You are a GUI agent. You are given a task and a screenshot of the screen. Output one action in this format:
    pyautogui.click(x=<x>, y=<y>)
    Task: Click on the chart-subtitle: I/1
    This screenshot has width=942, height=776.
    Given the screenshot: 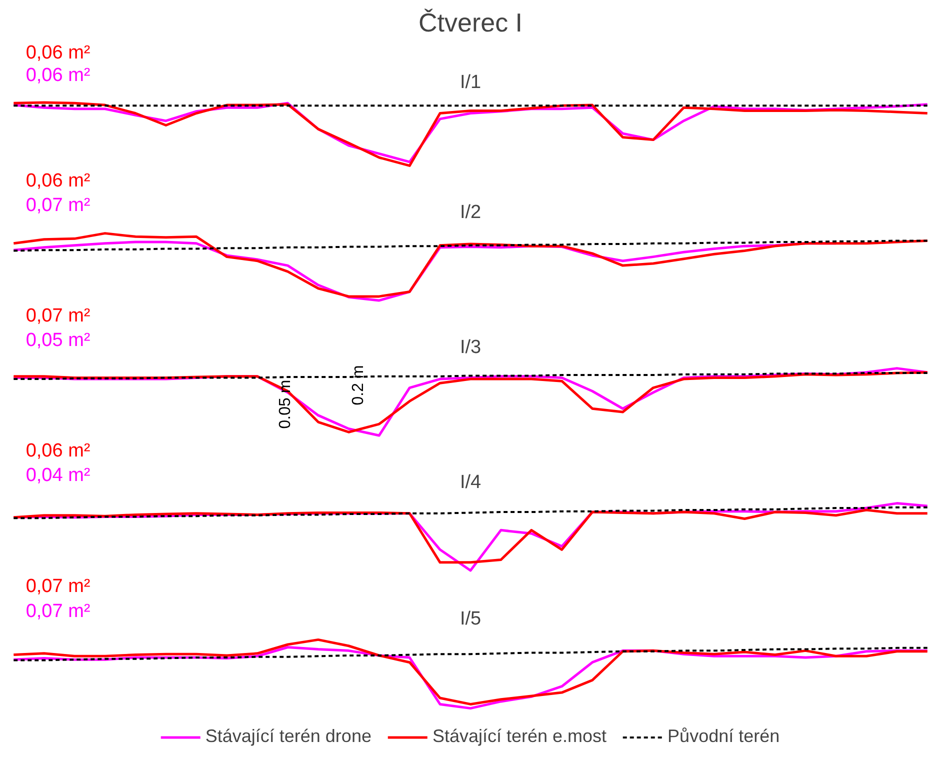 What is the action you would take?
    pyautogui.click(x=471, y=83)
    